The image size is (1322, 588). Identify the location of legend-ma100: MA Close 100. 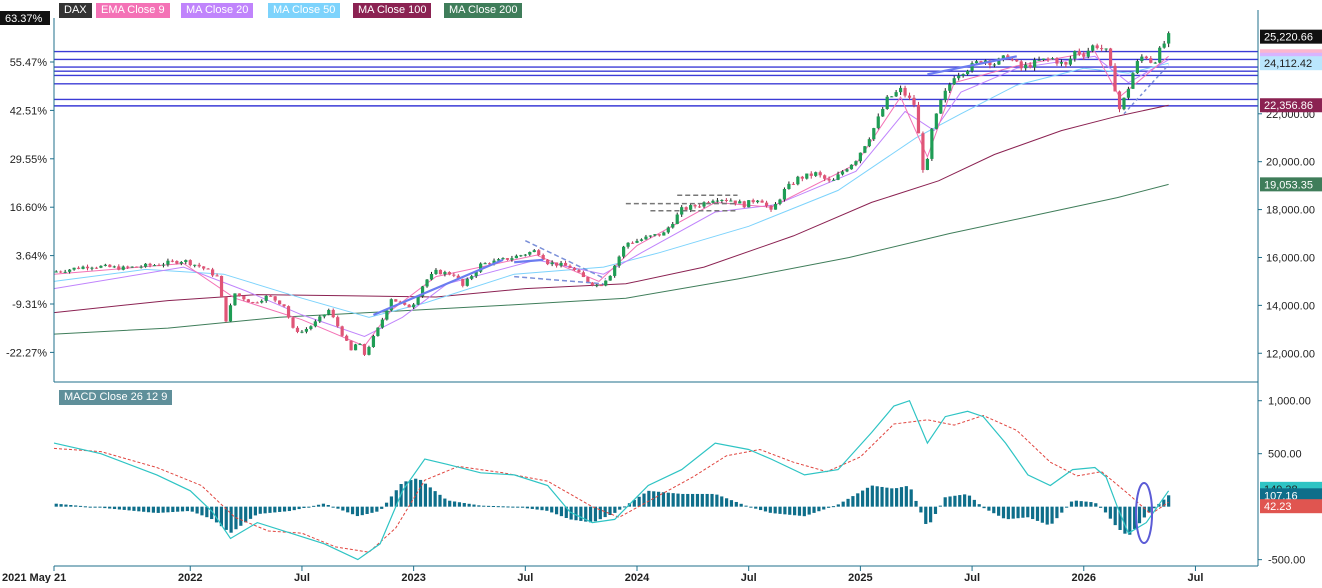
(392, 10).